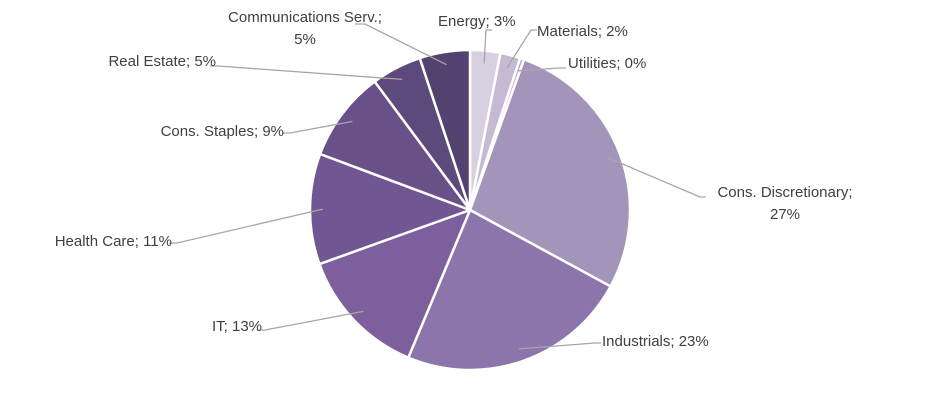 The width and height of the screenshot is (940, 420). I want to click on data-label-it: IT; 13%, so click(237, 326).